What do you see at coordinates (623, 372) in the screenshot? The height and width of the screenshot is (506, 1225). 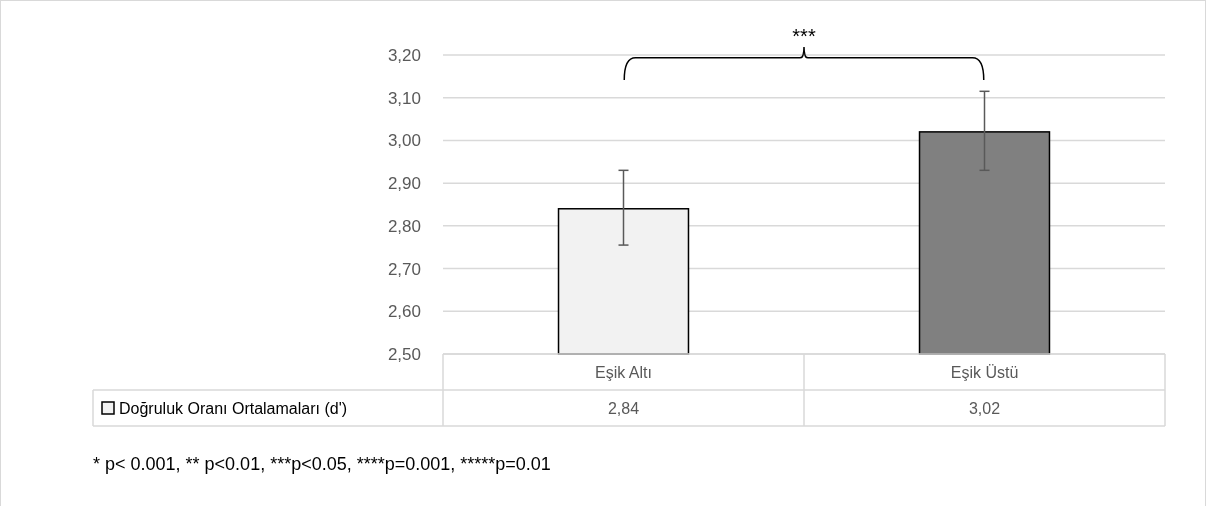 I see `x-tick-label: Eşik Altı` at bounding box center [623, 372].